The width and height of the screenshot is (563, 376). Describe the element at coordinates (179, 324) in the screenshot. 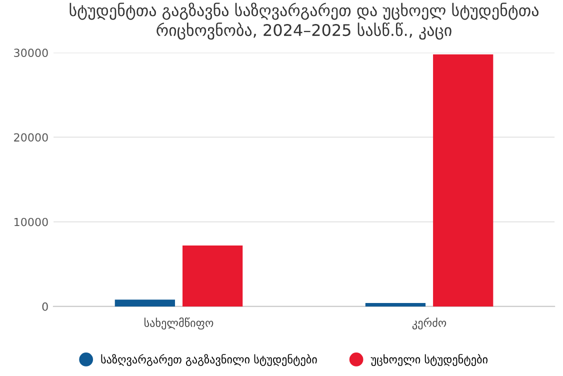

I see `x-tick-label: სახელმწიფო` at that location.